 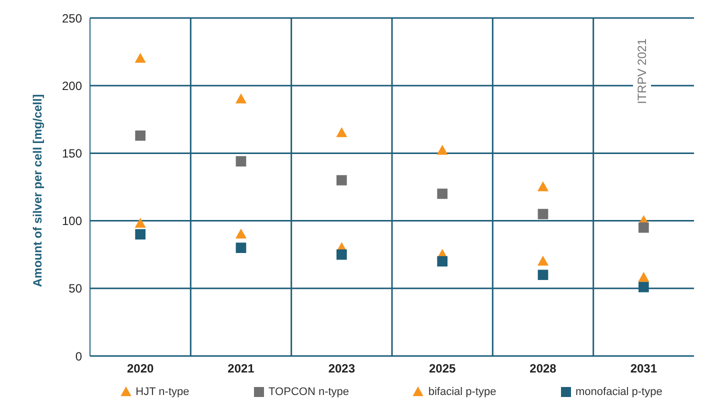 What do you see at coordinates (72, 221) in the screenshot?
I see `y-tick-label: 100` at bounding box center [72, 221].